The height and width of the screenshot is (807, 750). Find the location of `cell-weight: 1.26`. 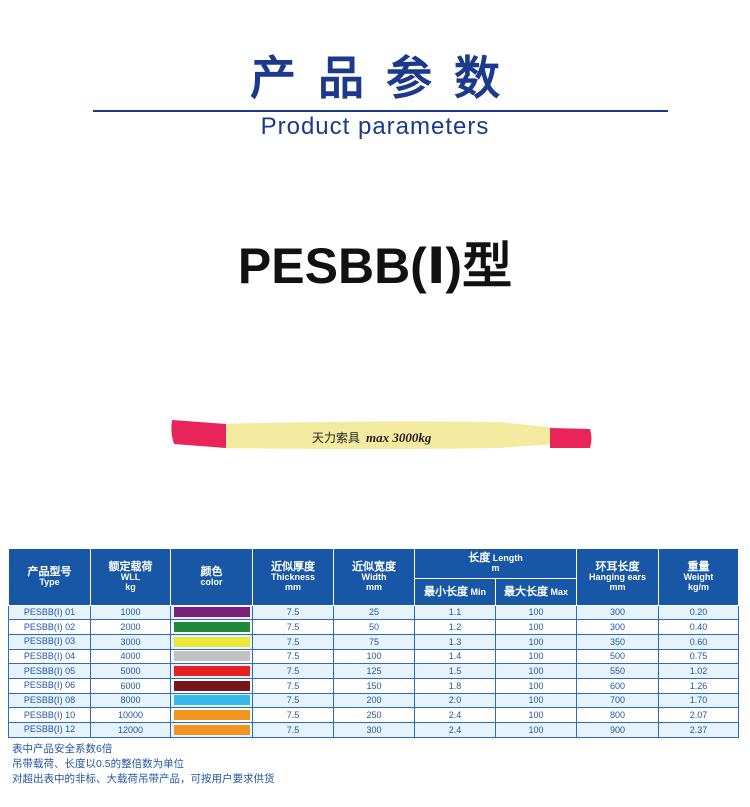

cell-weight: 1.26 is located at coordinates (699, 685).